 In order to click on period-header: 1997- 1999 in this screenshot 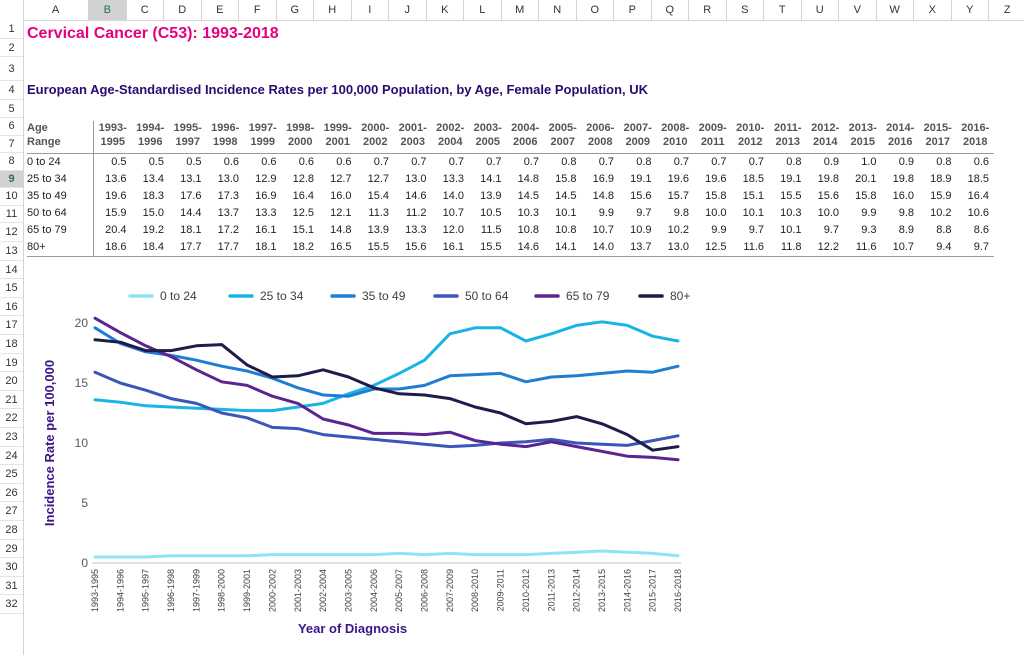, I will do `click(263, 137)`.